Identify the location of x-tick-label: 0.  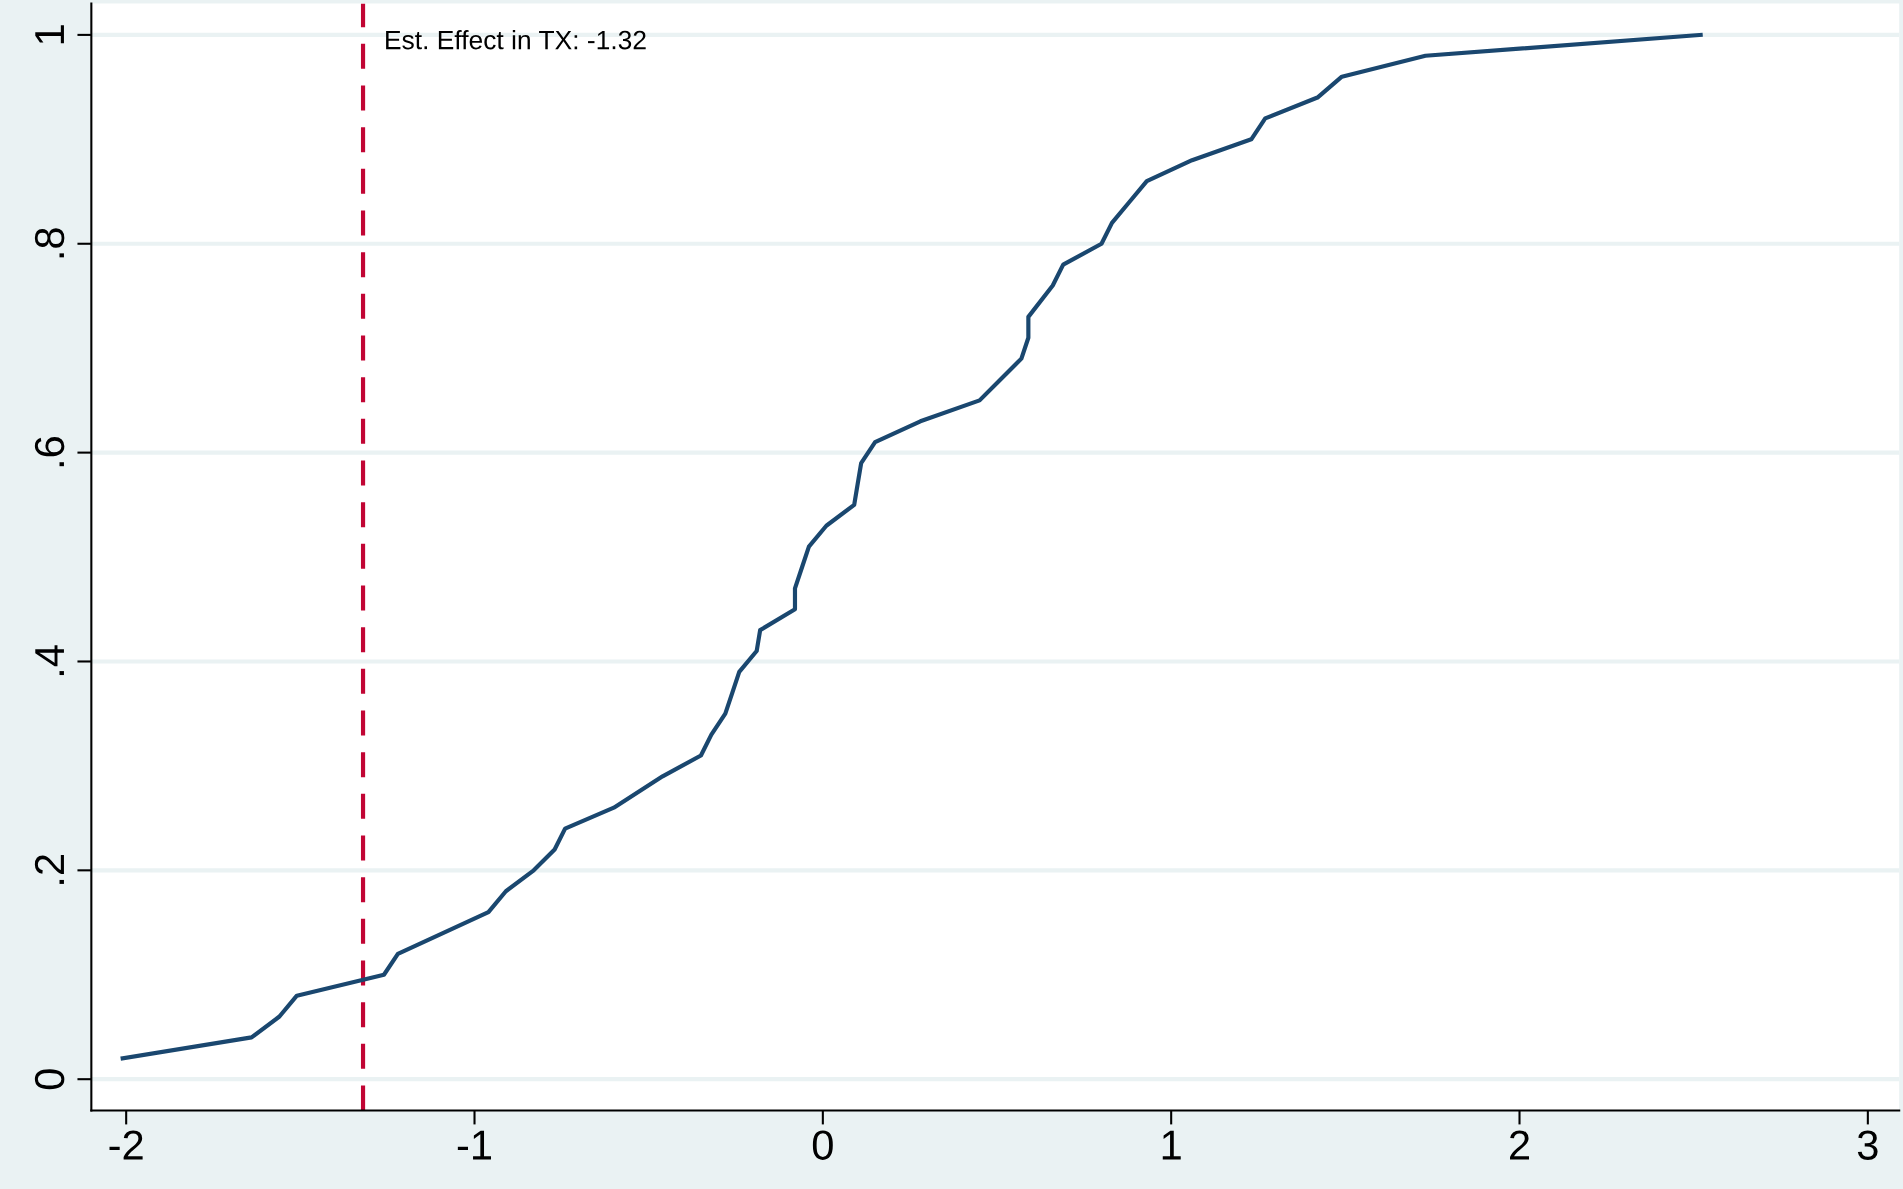
(822, 1145).